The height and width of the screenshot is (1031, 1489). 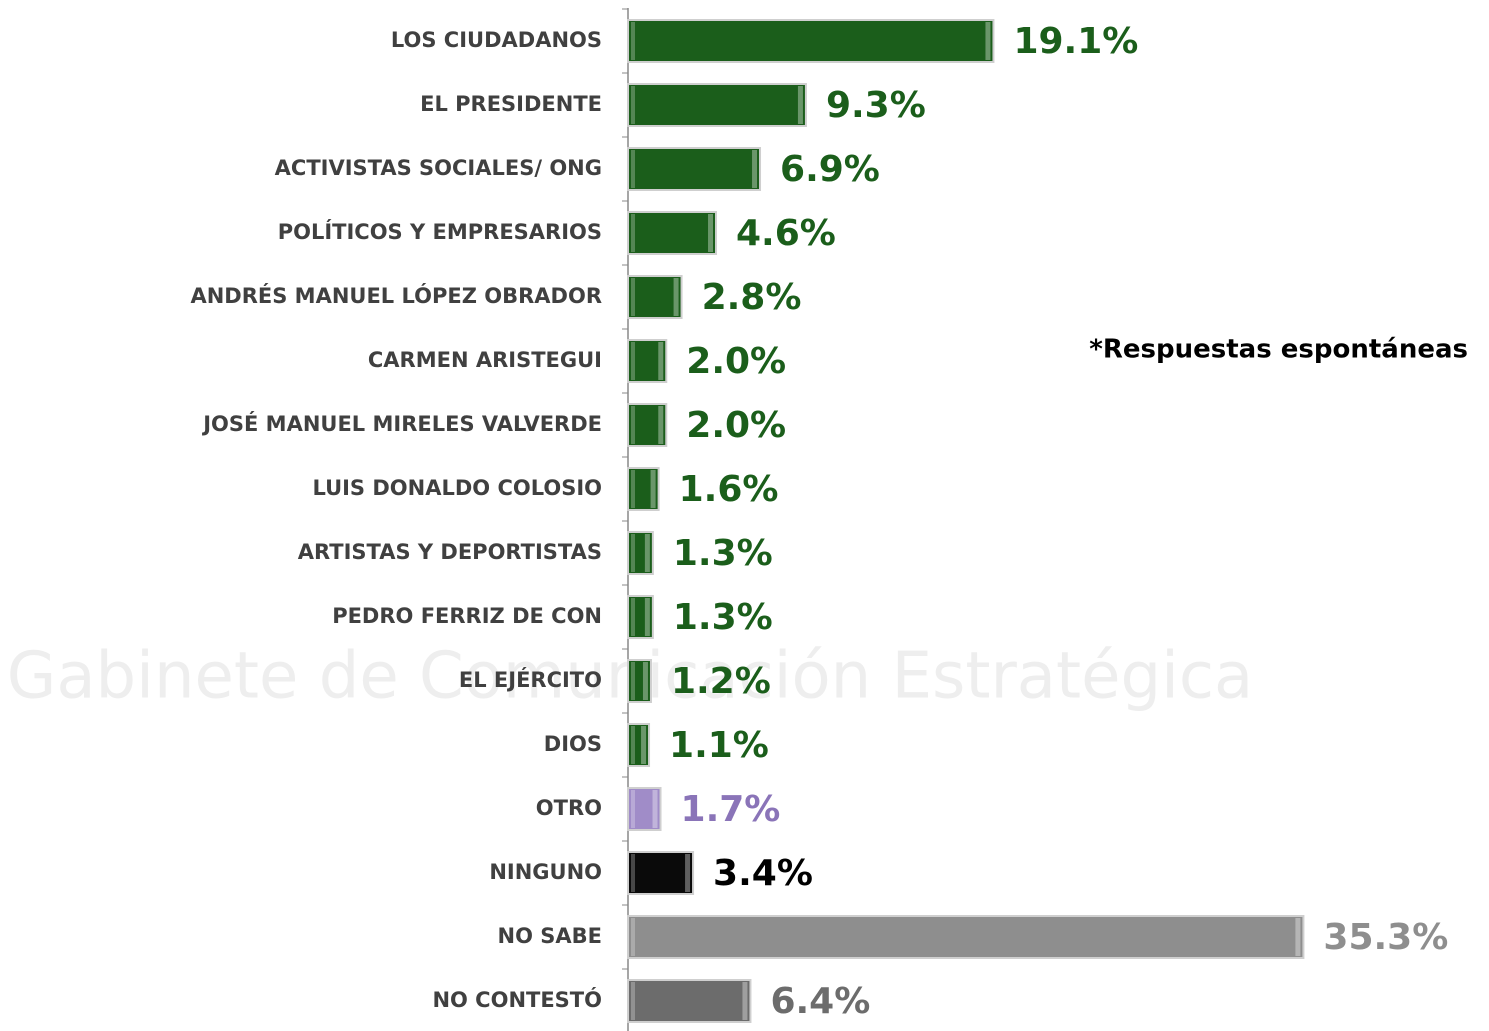 What do you see at coordinates (1385, 937) in the screenshot?
I see `value-label: 35.3%` at bounding box center [1385, 937].